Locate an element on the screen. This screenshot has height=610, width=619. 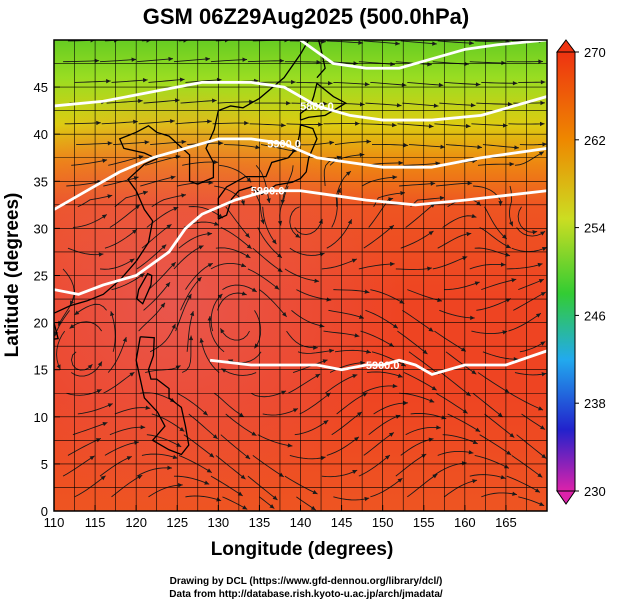
colorbar-top-arrow is located at coordinates (566, 46).